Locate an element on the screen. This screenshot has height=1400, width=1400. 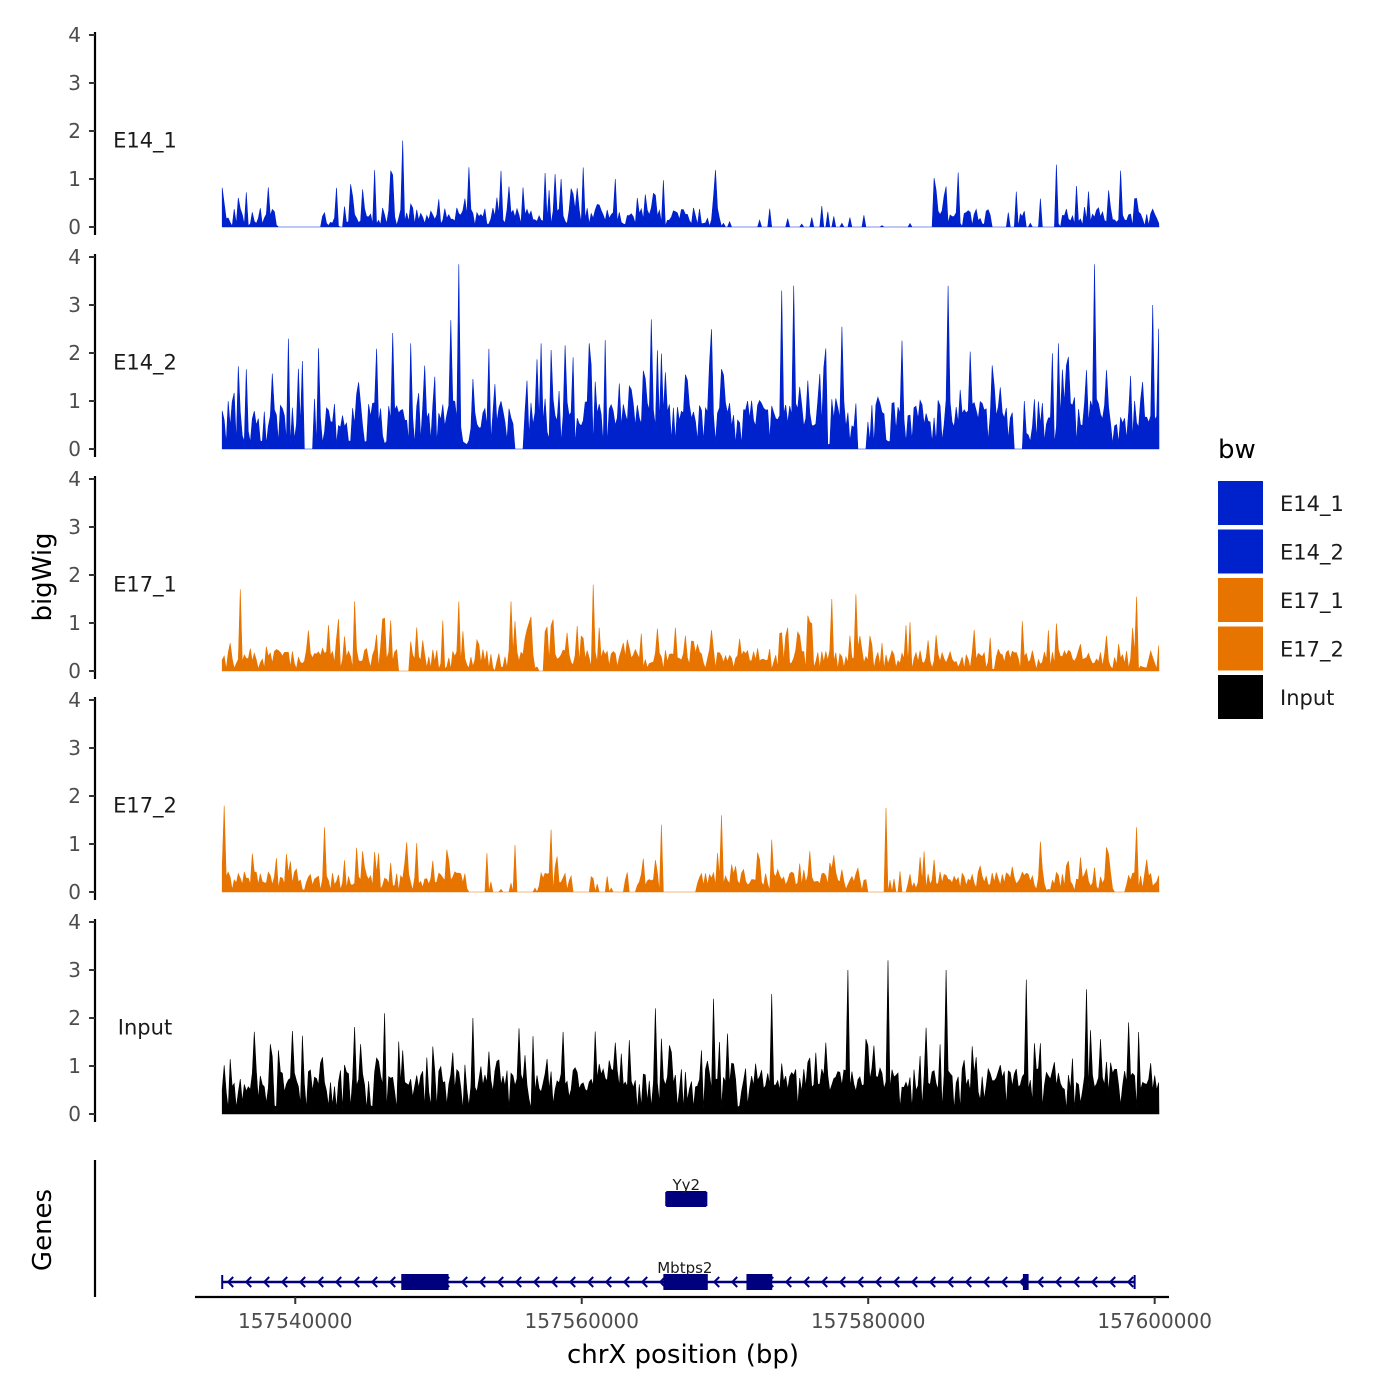
y-tick-label-E17_1-3: 3 is located at coordinates (74, 527).